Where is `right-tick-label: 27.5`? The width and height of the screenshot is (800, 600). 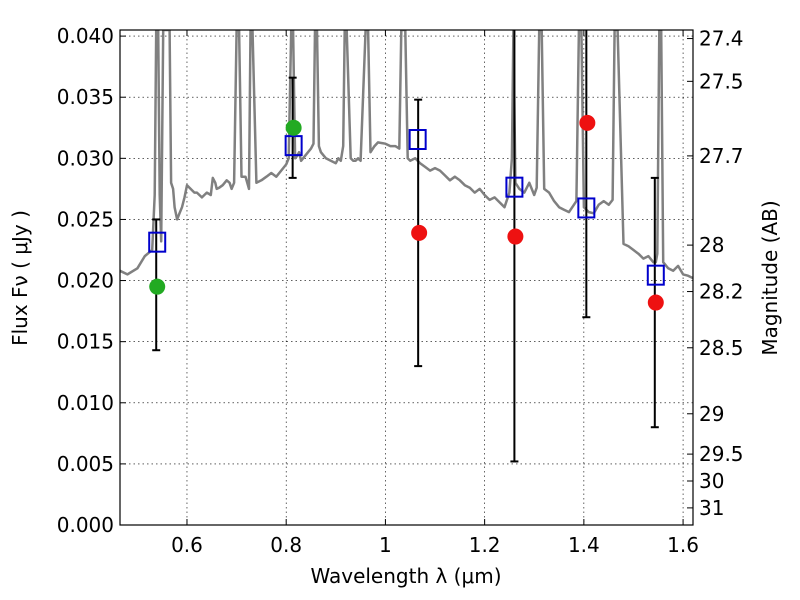
right-tick-label: 27.5 is located at coordinates (721, 81).